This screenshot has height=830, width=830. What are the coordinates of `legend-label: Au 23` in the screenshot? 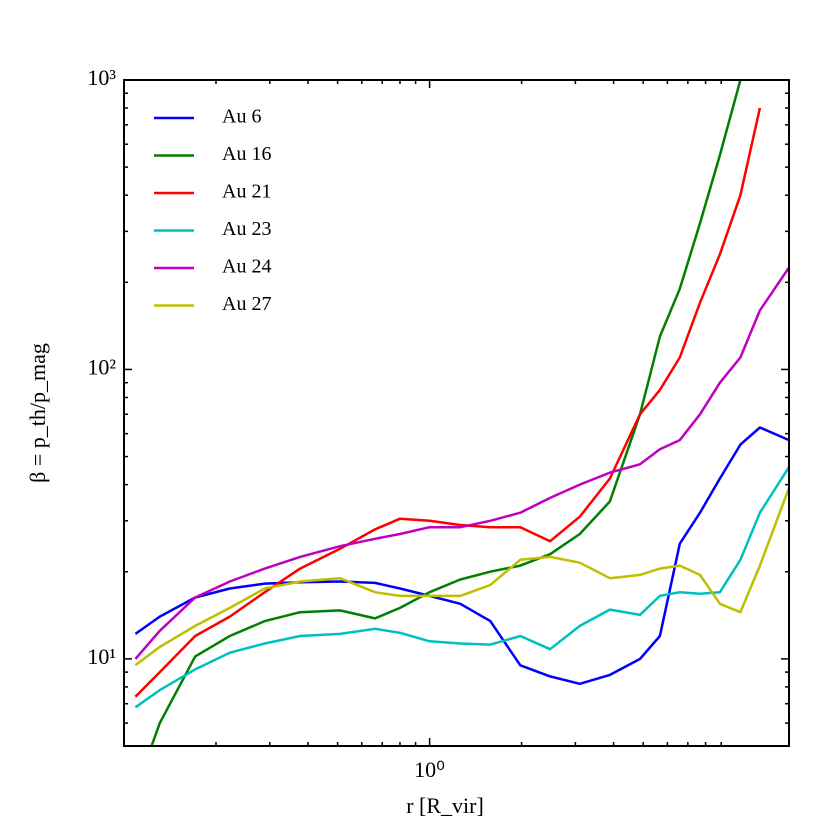 It's located at (246, 229).